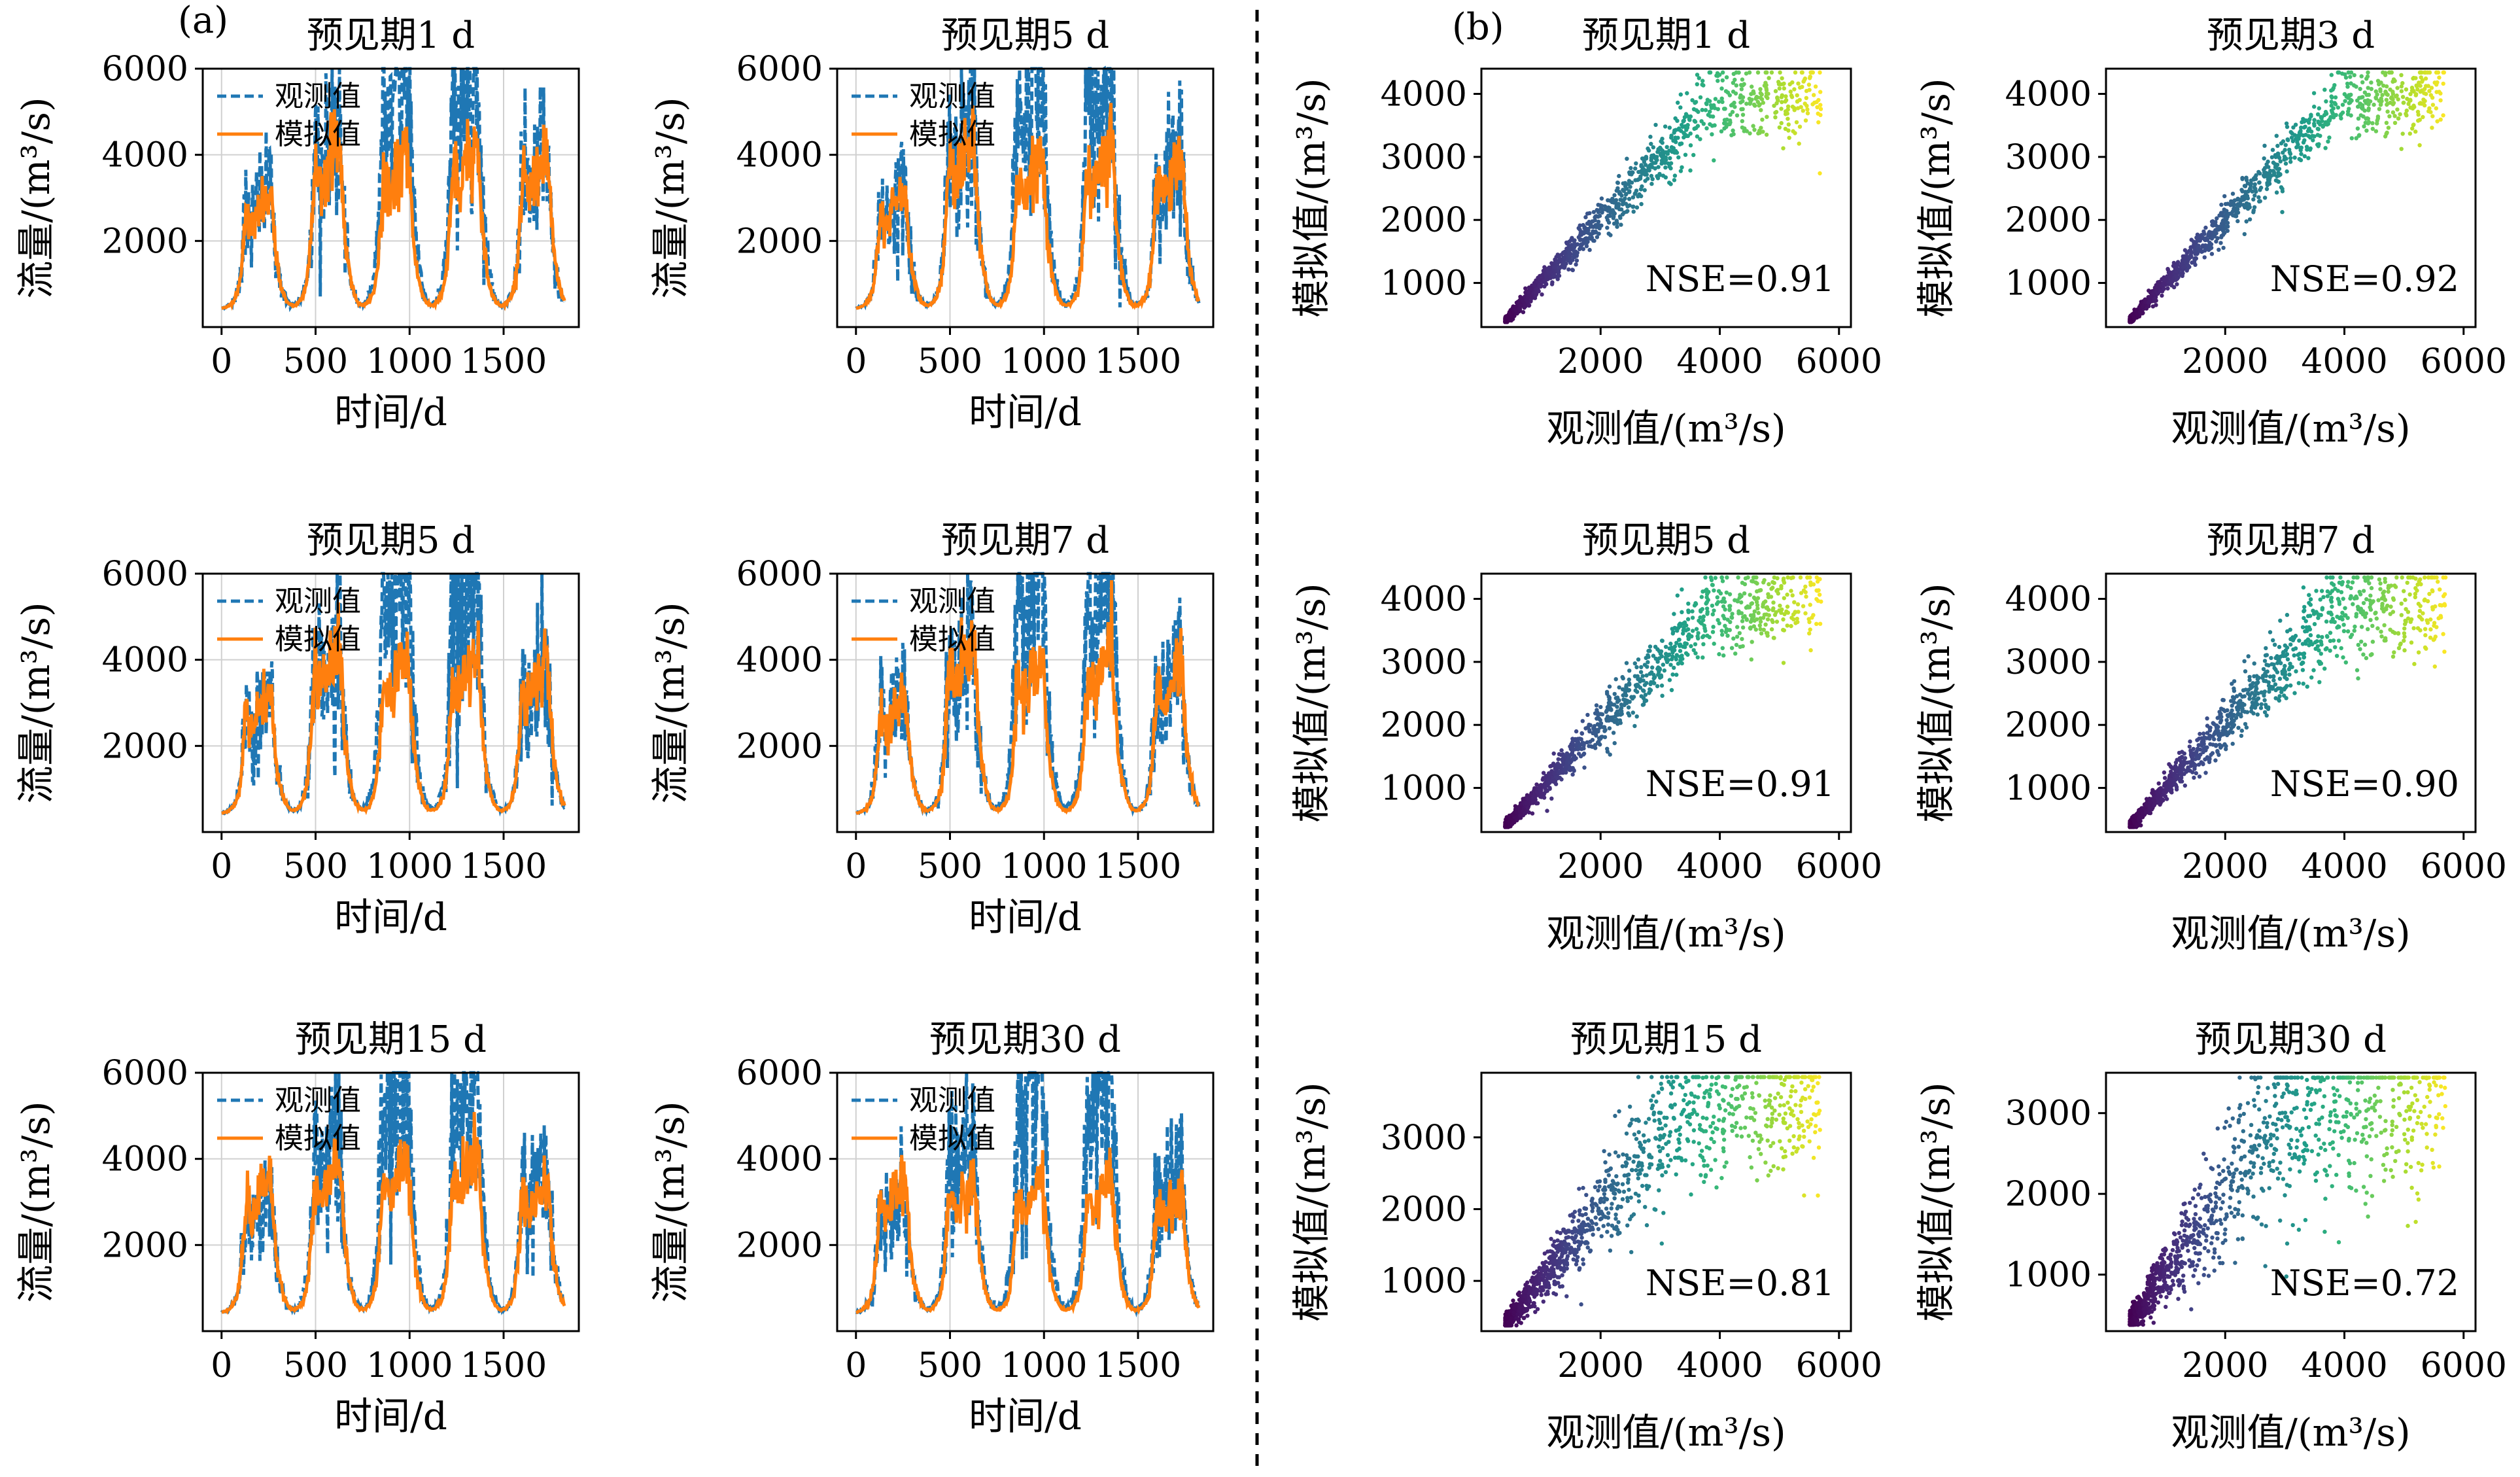  What do you see at coordinates (1025, 703) in the screenshot?
I see `axes-frame` at bounding box center [1025, 703].